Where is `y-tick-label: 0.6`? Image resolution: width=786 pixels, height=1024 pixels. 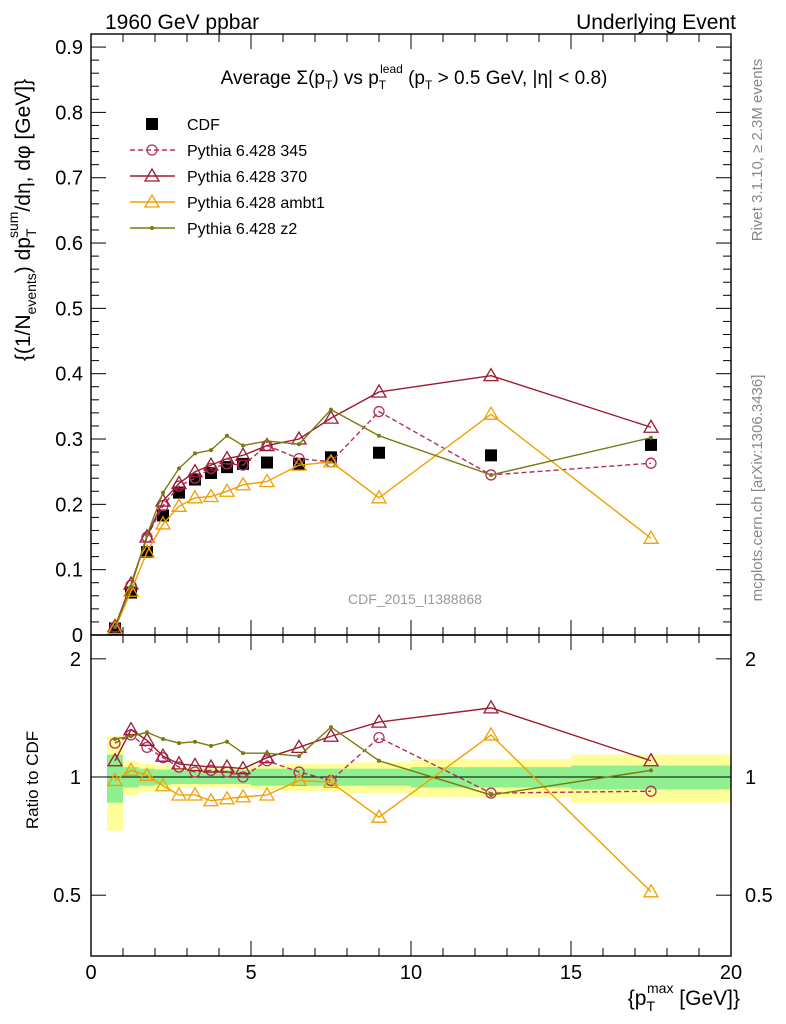
y-tick-label: 0.6 is located at coordinates (69, 244).